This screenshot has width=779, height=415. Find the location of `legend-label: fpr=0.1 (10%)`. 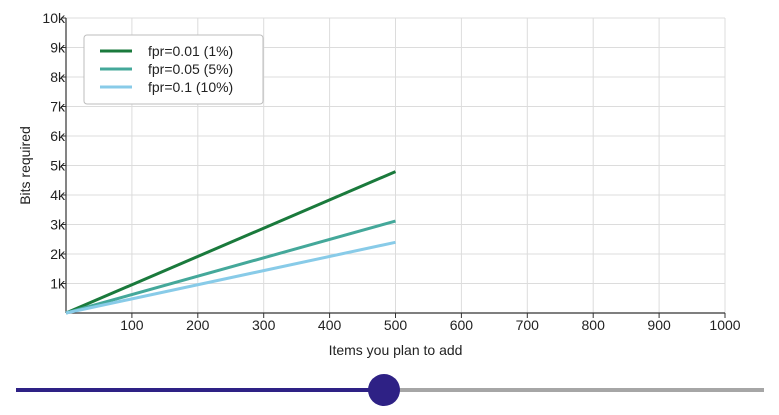

legend-label: fpr=0.1 (10%) is located at coordinates (190, 87).